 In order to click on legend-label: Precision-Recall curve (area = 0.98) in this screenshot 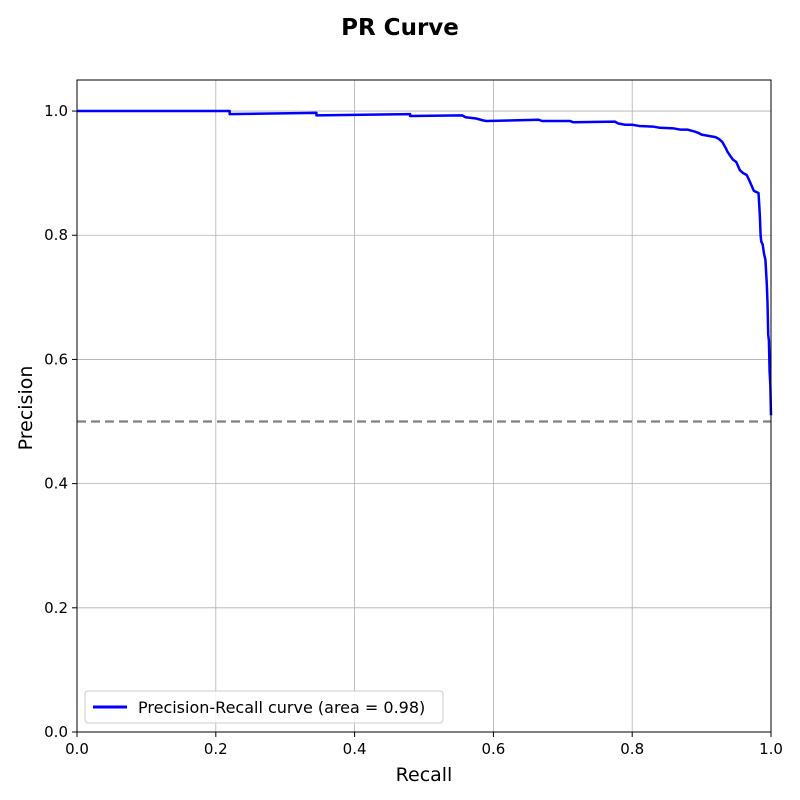, I will do `click(281, 707)`.